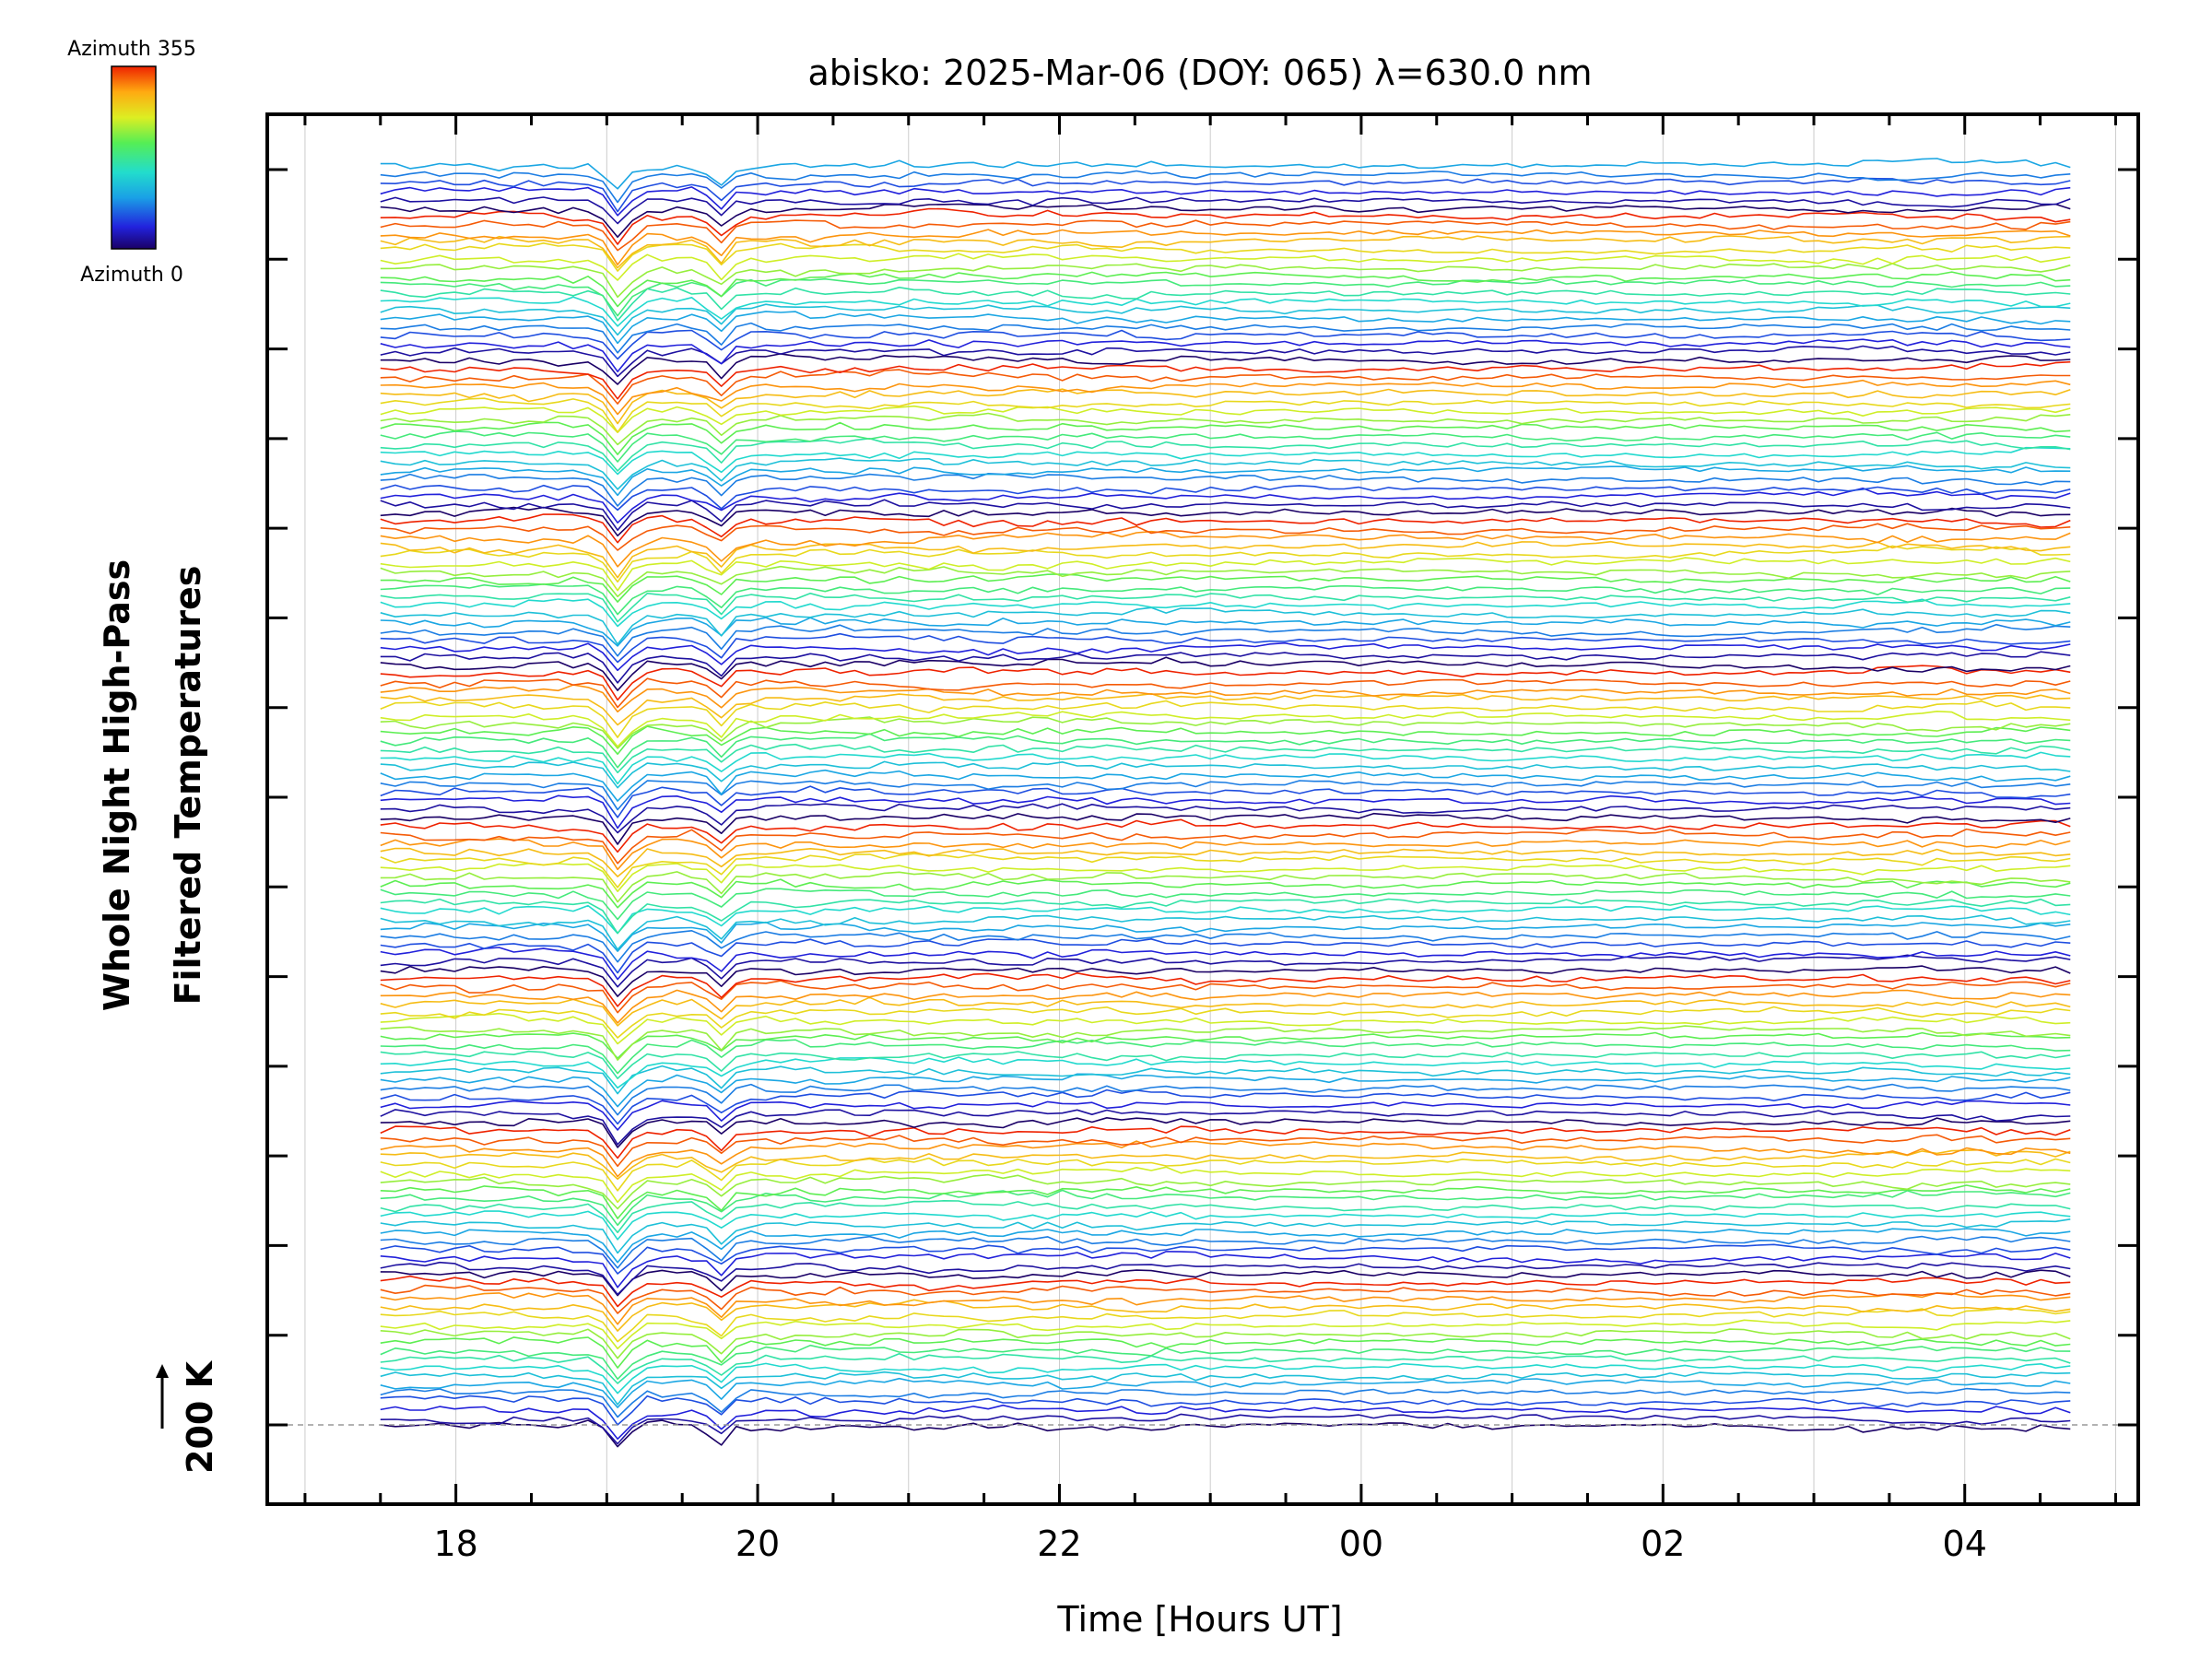 This screenshot has height=1659, width=2212. What do you see at coordinates (1361, 1544) in the screenshot?
I see `x-tick-label: 00` at bounding box center [1361, 1544].